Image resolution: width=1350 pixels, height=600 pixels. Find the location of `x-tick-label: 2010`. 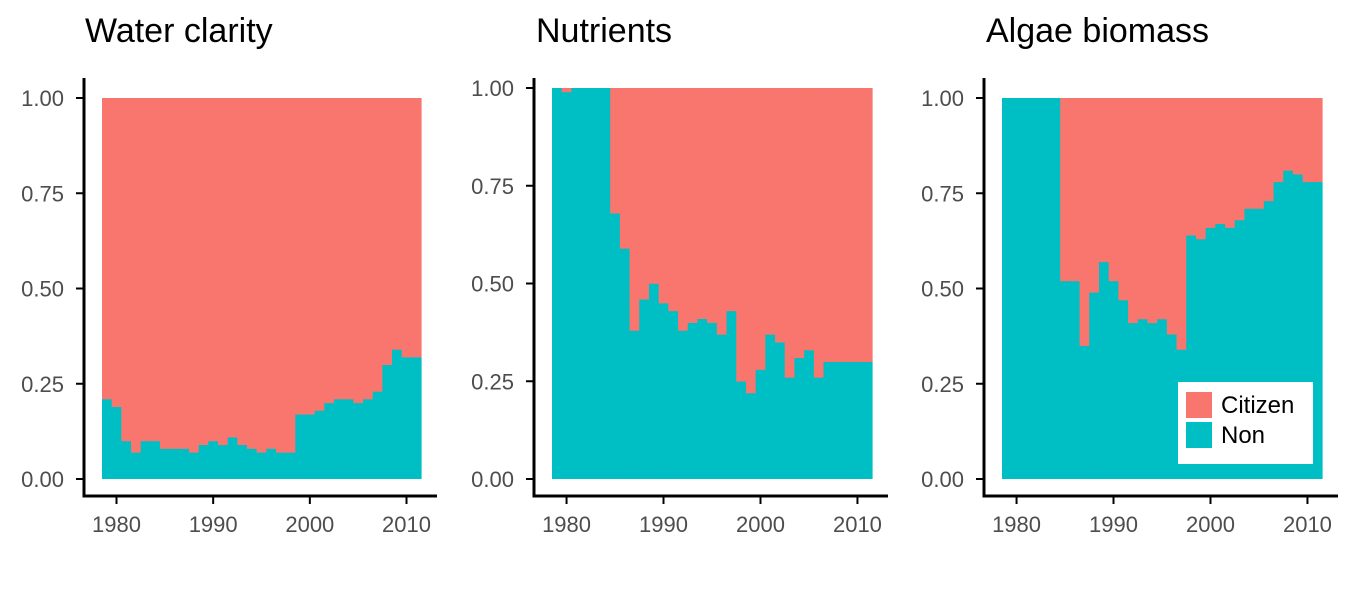

x-tick-label: 2010 is located at coordinates (1307, 524).